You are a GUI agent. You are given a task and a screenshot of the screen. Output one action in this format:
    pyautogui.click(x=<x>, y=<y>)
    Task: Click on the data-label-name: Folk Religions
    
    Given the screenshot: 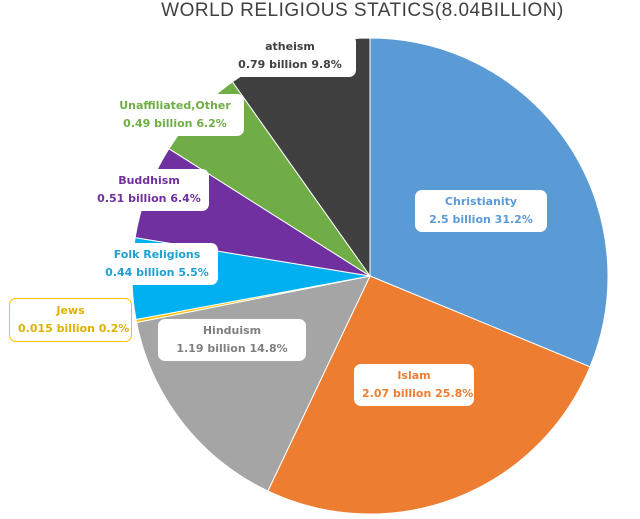 What is the action you would take?
    pyautogui.click(x=157, y=254)
    